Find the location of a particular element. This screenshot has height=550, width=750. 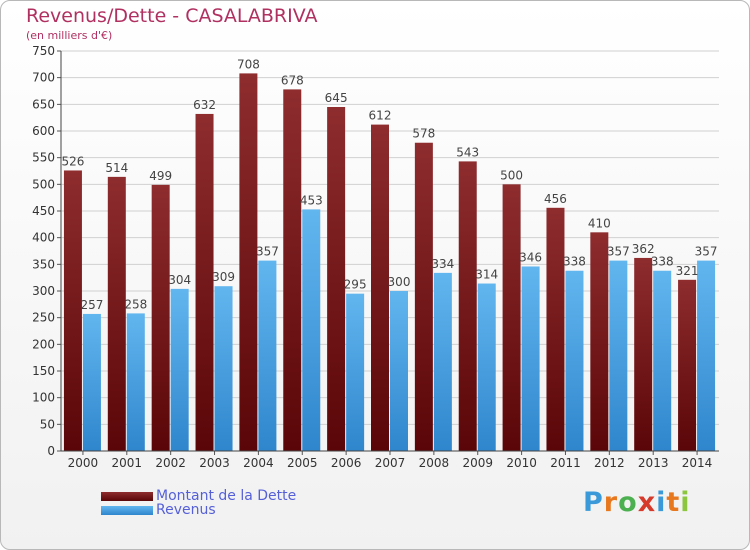

x-tick-label: 2008 is located at coordinates (434, 463).